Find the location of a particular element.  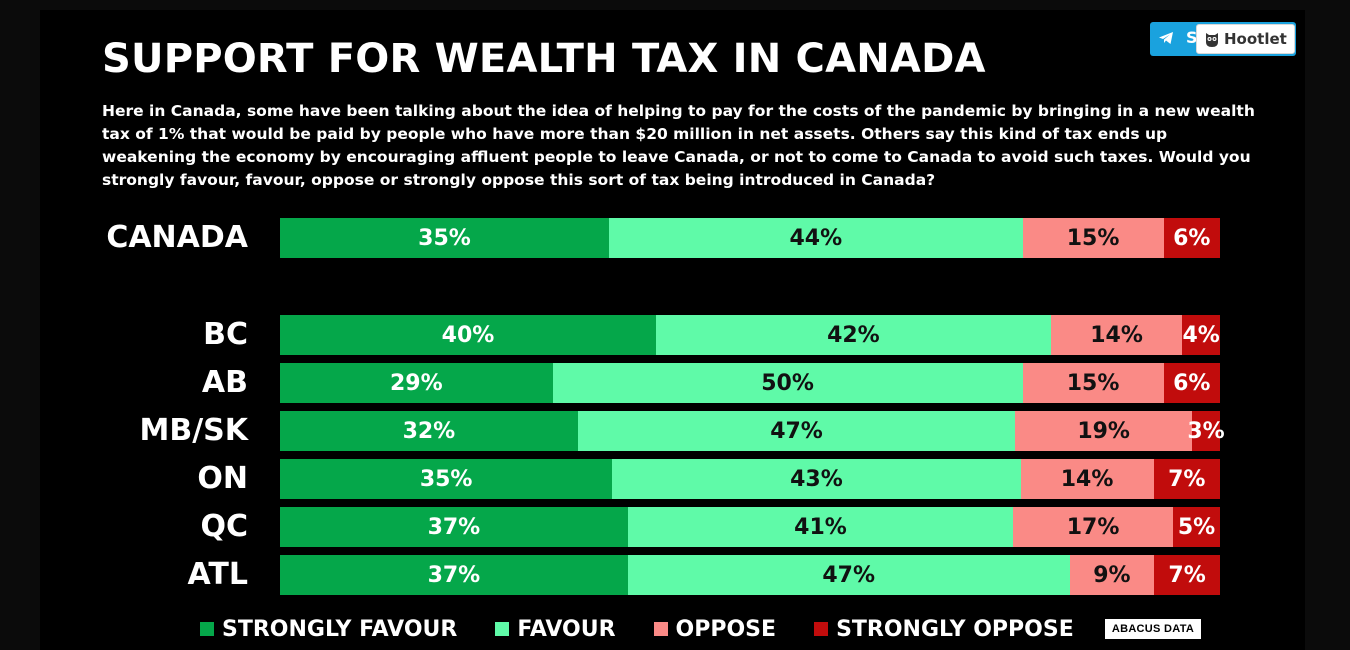

data-label: 44% is located at coordinates (816, 238).